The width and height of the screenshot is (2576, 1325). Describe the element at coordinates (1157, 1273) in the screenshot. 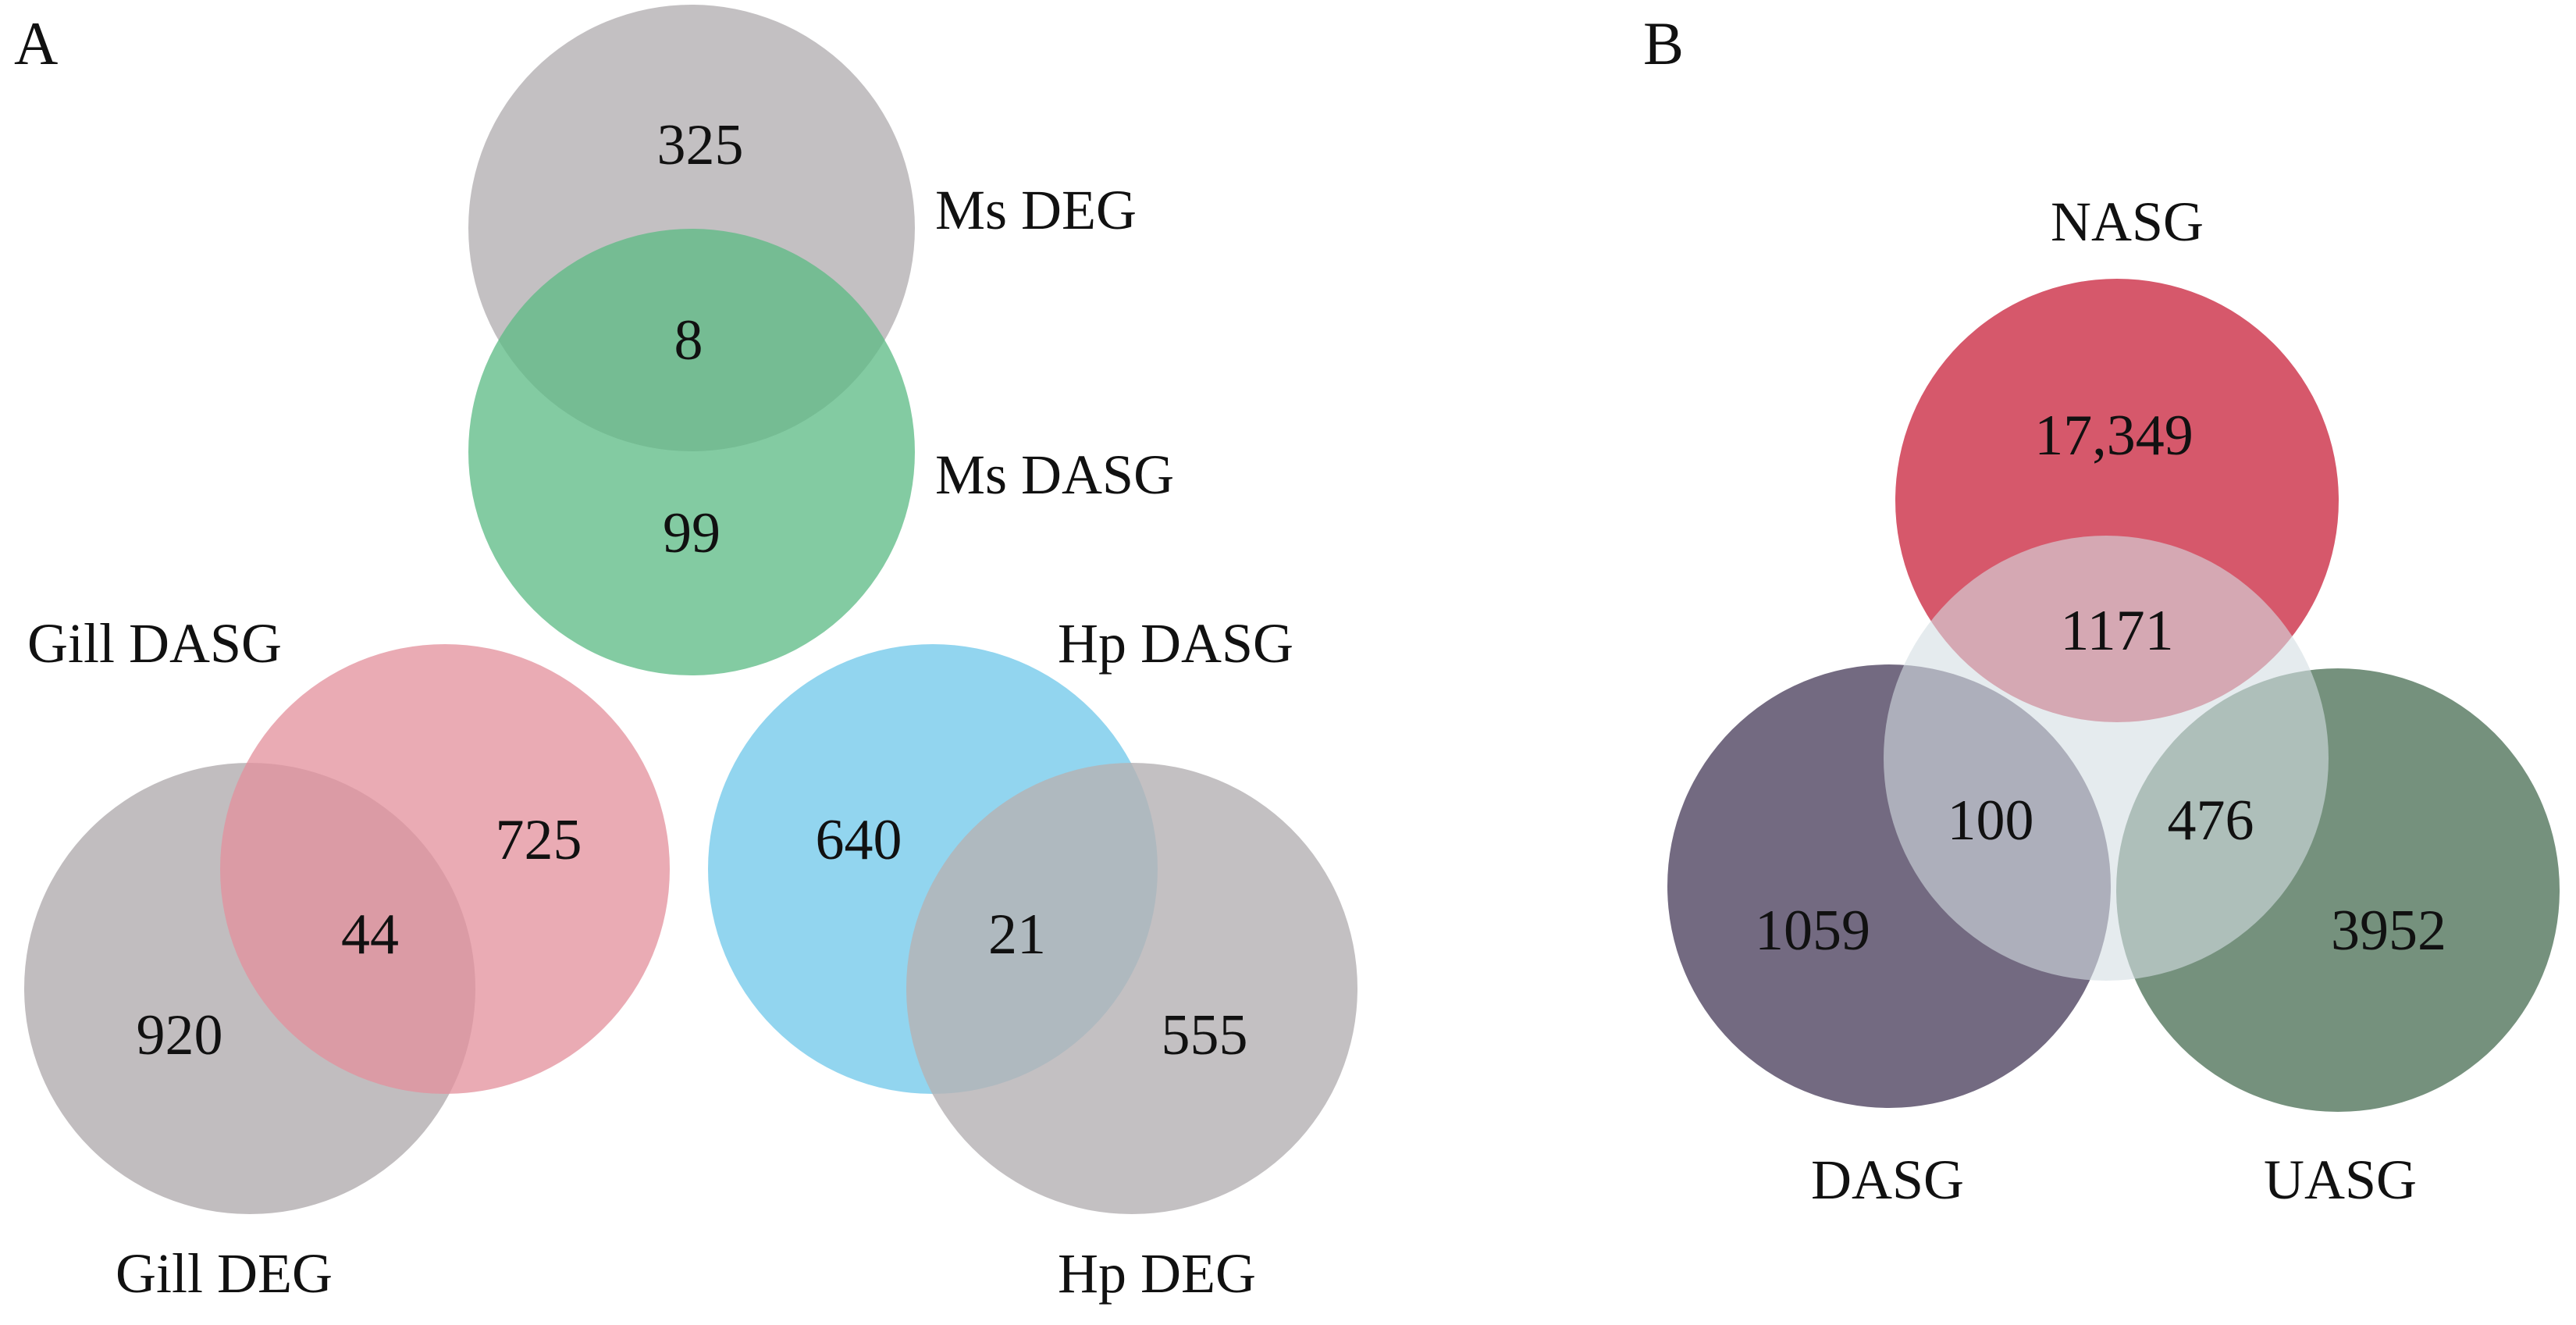

I see `hp-deg-label: Hp DEG` at that location.